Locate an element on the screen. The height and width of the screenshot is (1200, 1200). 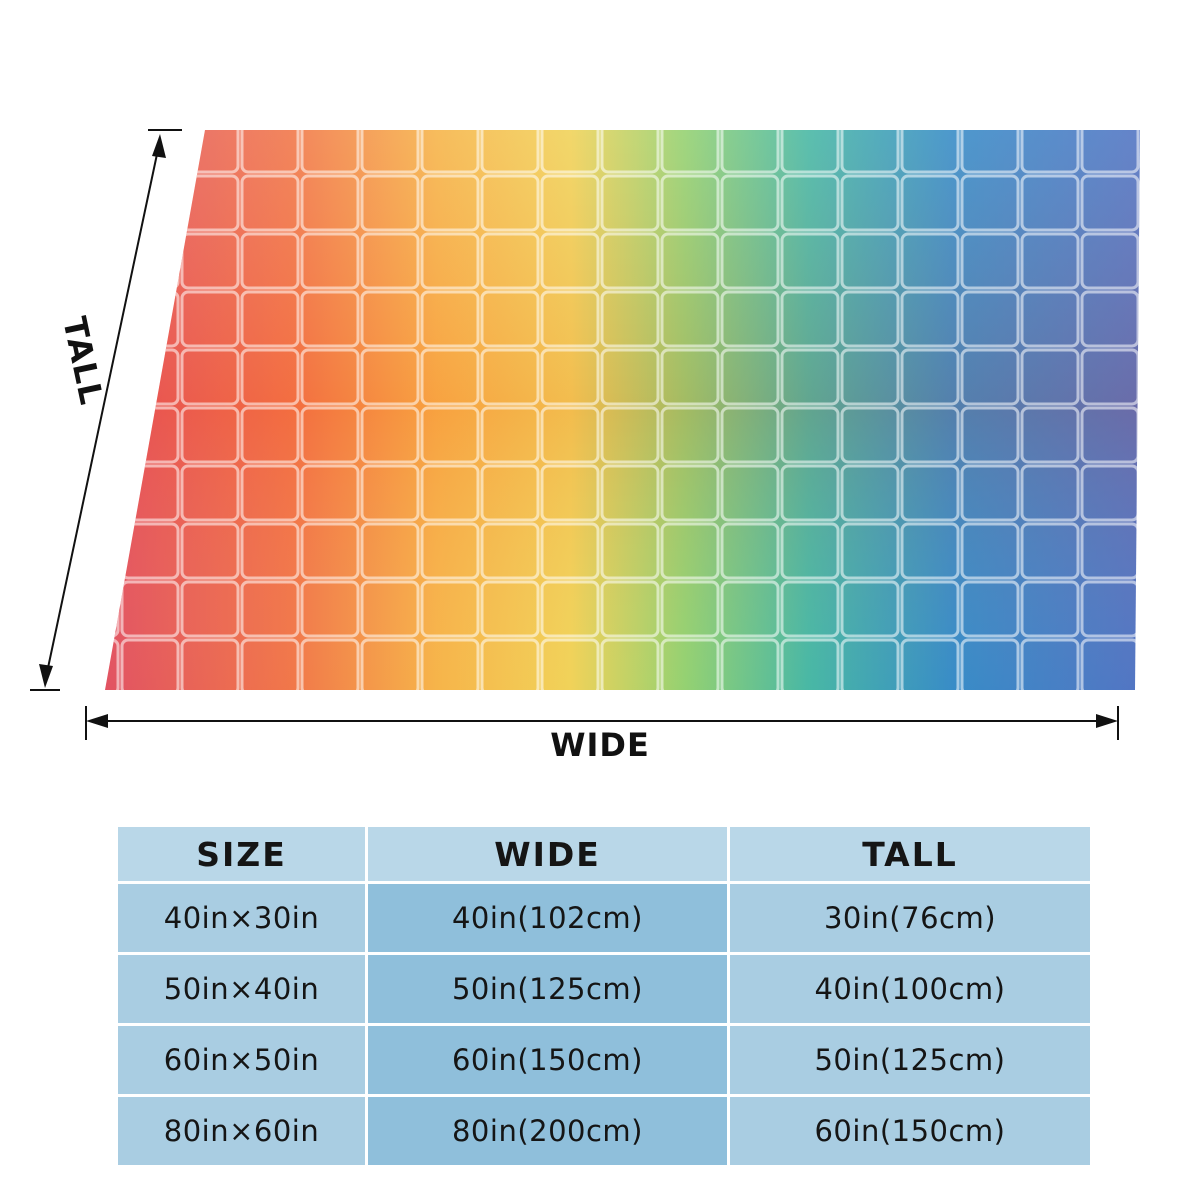
table-row: 40in×30in 40in(102cm) 30in(76cm) is located at coordinates (604, 918).